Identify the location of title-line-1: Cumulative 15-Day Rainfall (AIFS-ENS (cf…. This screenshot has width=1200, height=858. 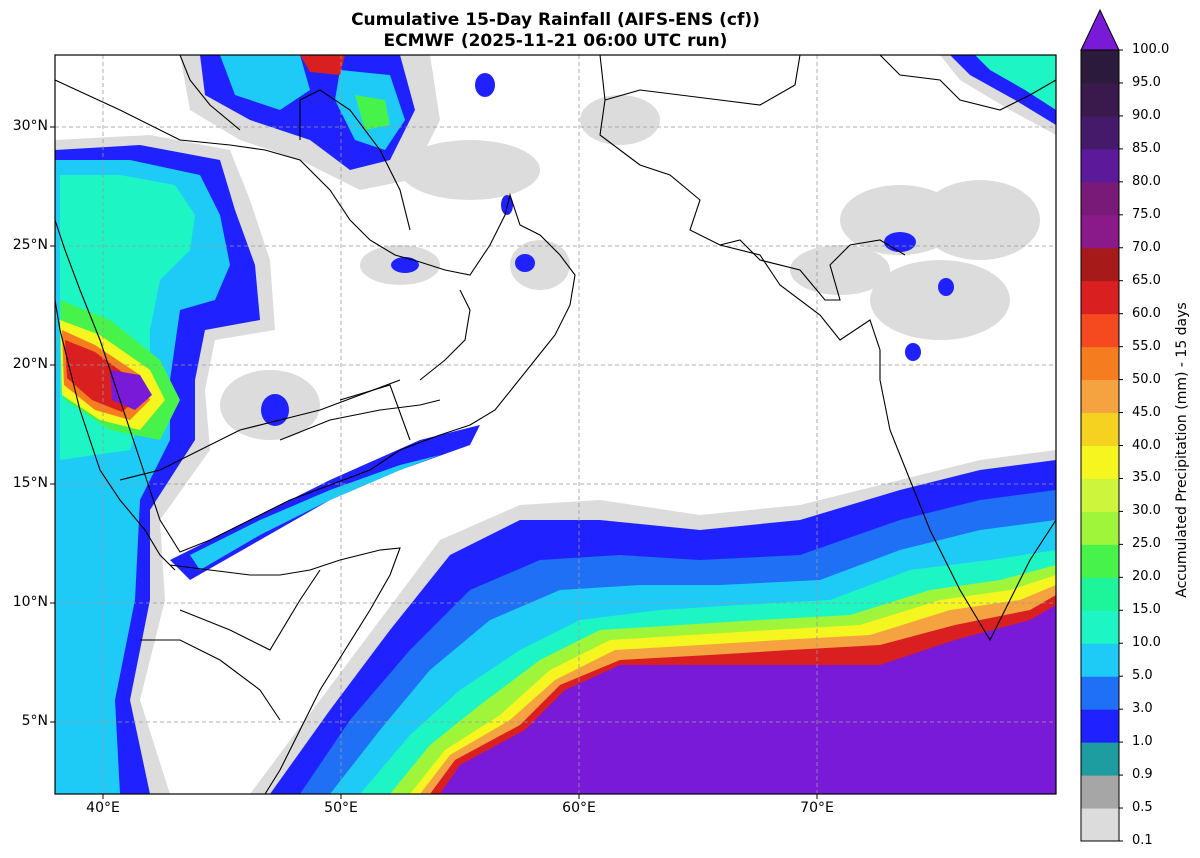
(555, 20).